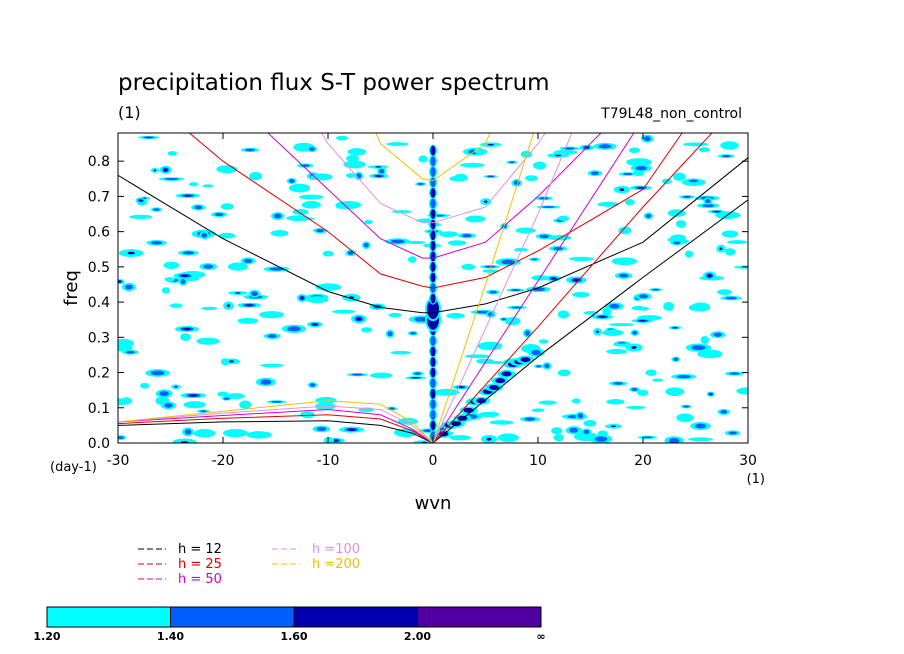 The height and width of the screenshot is (654, 904). I want to click on colorbar-label: 1.40, so click(170, 636).